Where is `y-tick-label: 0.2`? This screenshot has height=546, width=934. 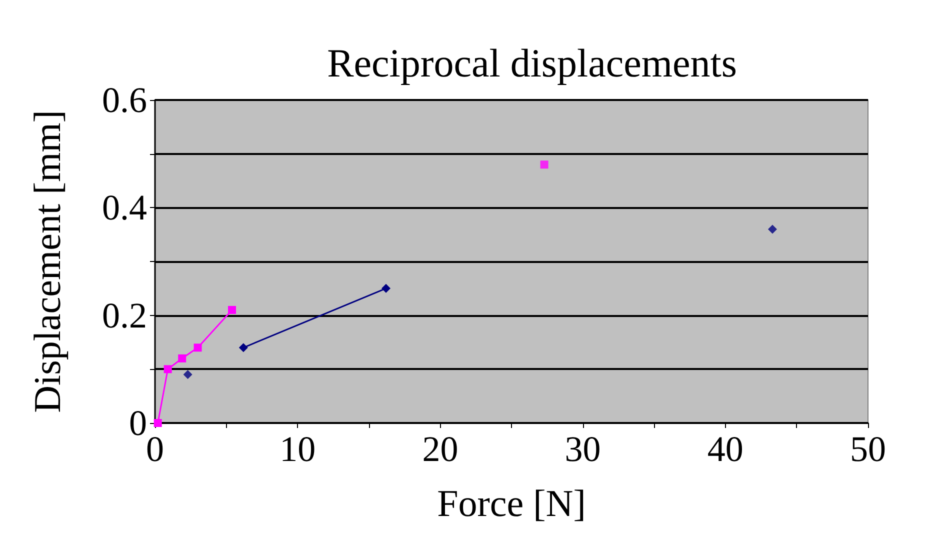 y-tick-label: 0.2 is located at coordinates (124, 315).